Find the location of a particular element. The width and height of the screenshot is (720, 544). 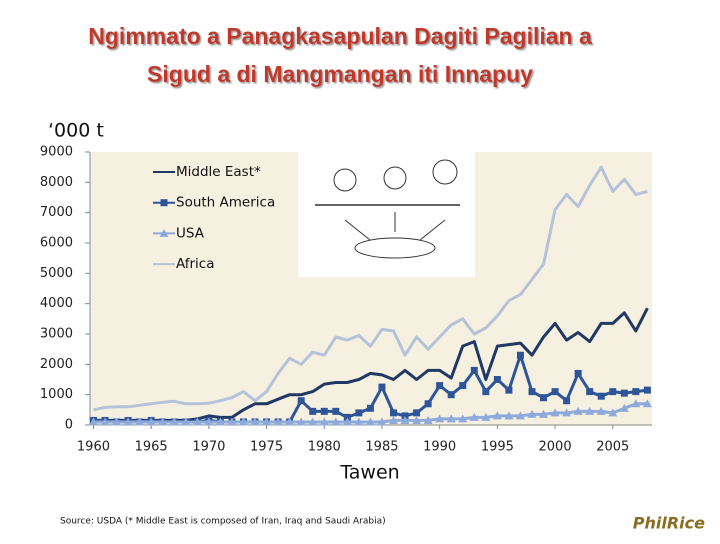

x-tick-label: 1990 is located at coordinates (439, 447).